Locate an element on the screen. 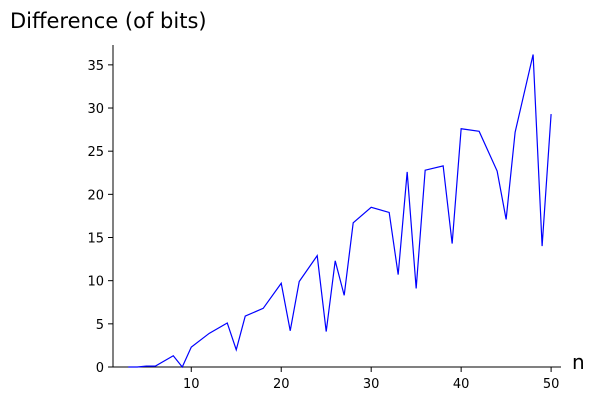 The width and height of the screenshot is (596, 401). x-axis-label: n is located at coordinates (578, 362).